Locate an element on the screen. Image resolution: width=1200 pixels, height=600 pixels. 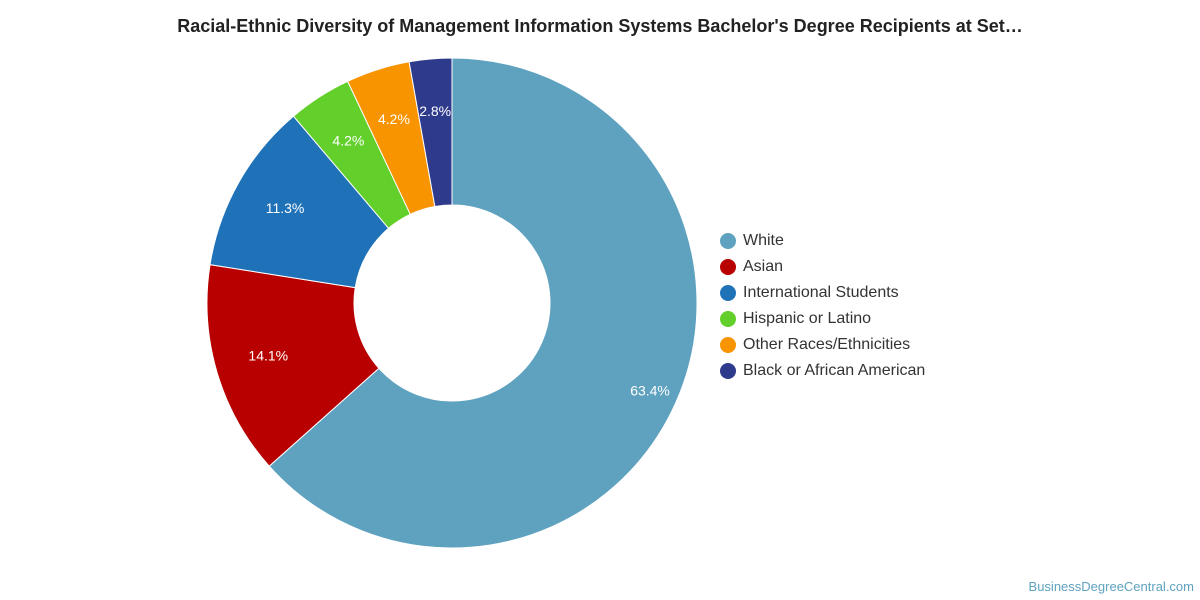
legend-item: Hispanic or Latino is located at coordinates (822, 319).